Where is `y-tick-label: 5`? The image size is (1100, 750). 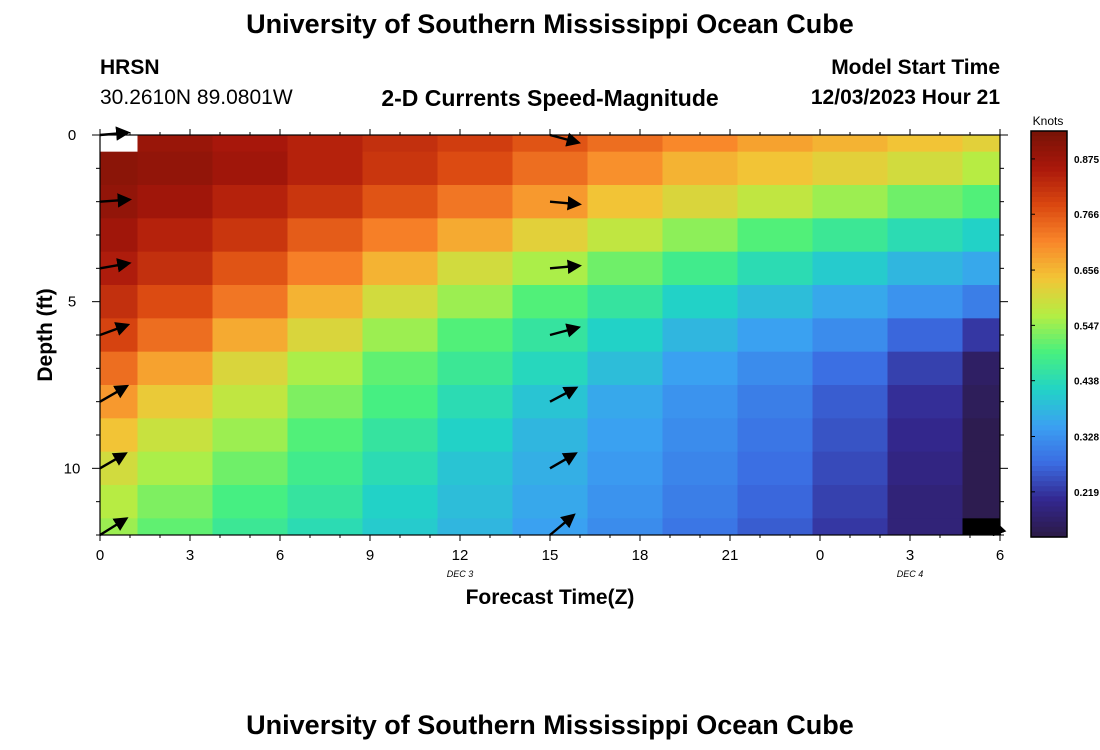 y-tick-label: 5 is located at coordinates (72, 302).